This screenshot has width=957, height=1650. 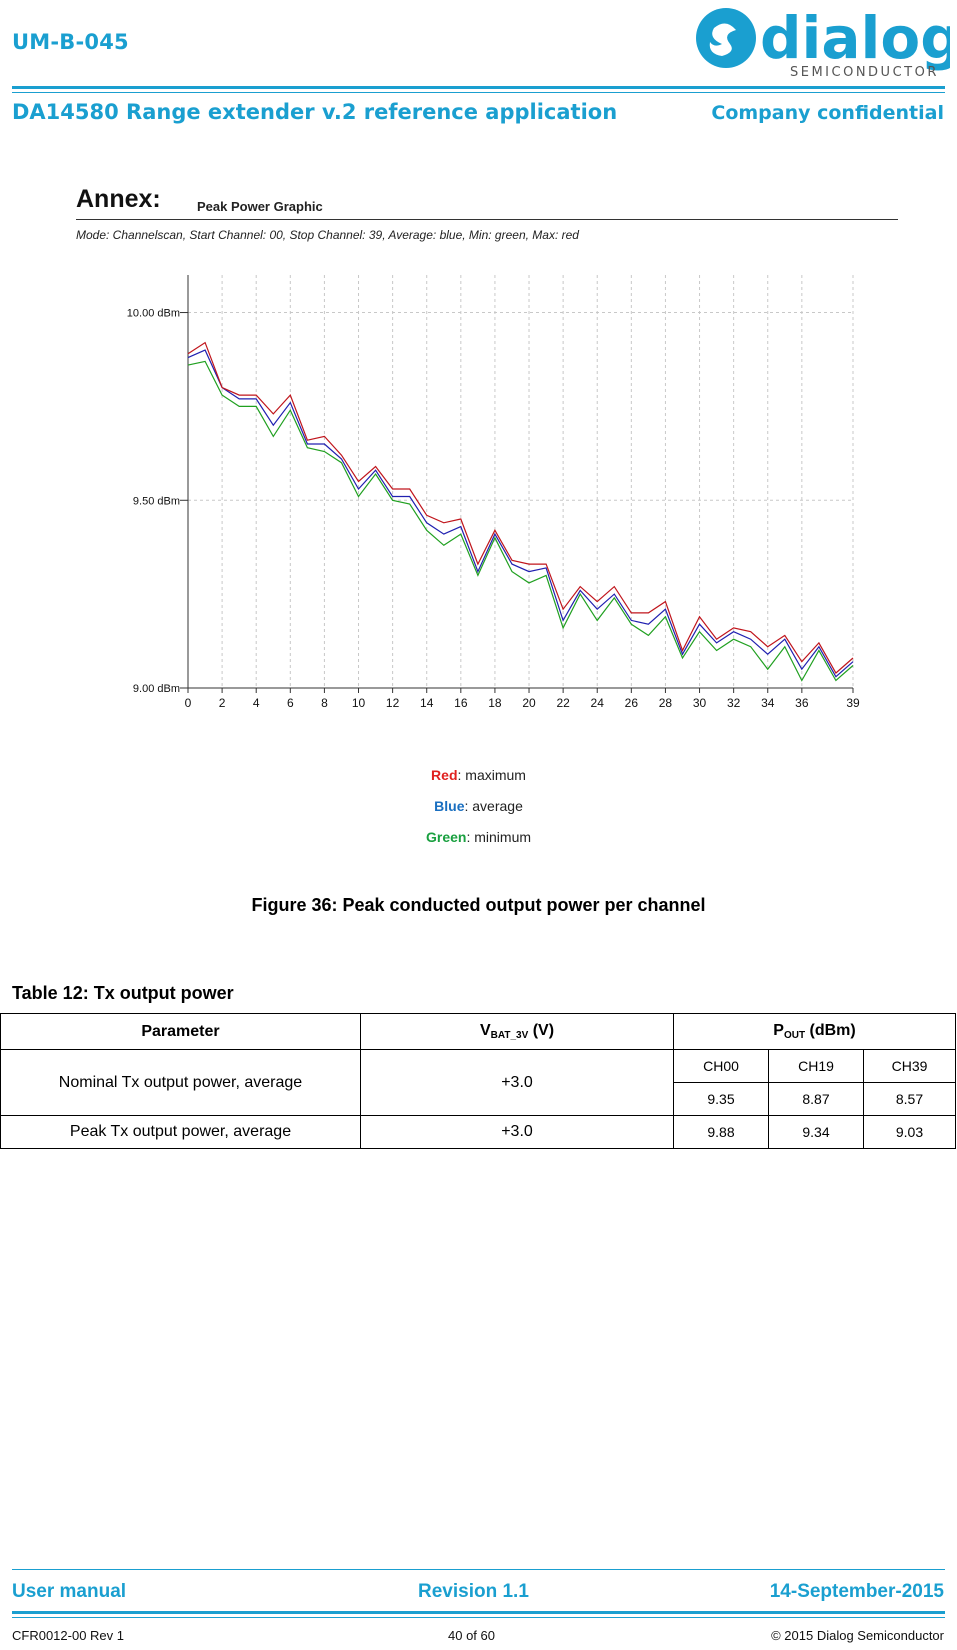 What do you see at coordinates (471, 1635) in the screenshot?
I see `page-number: 40 of 60` at bounding box center [471, 1635].